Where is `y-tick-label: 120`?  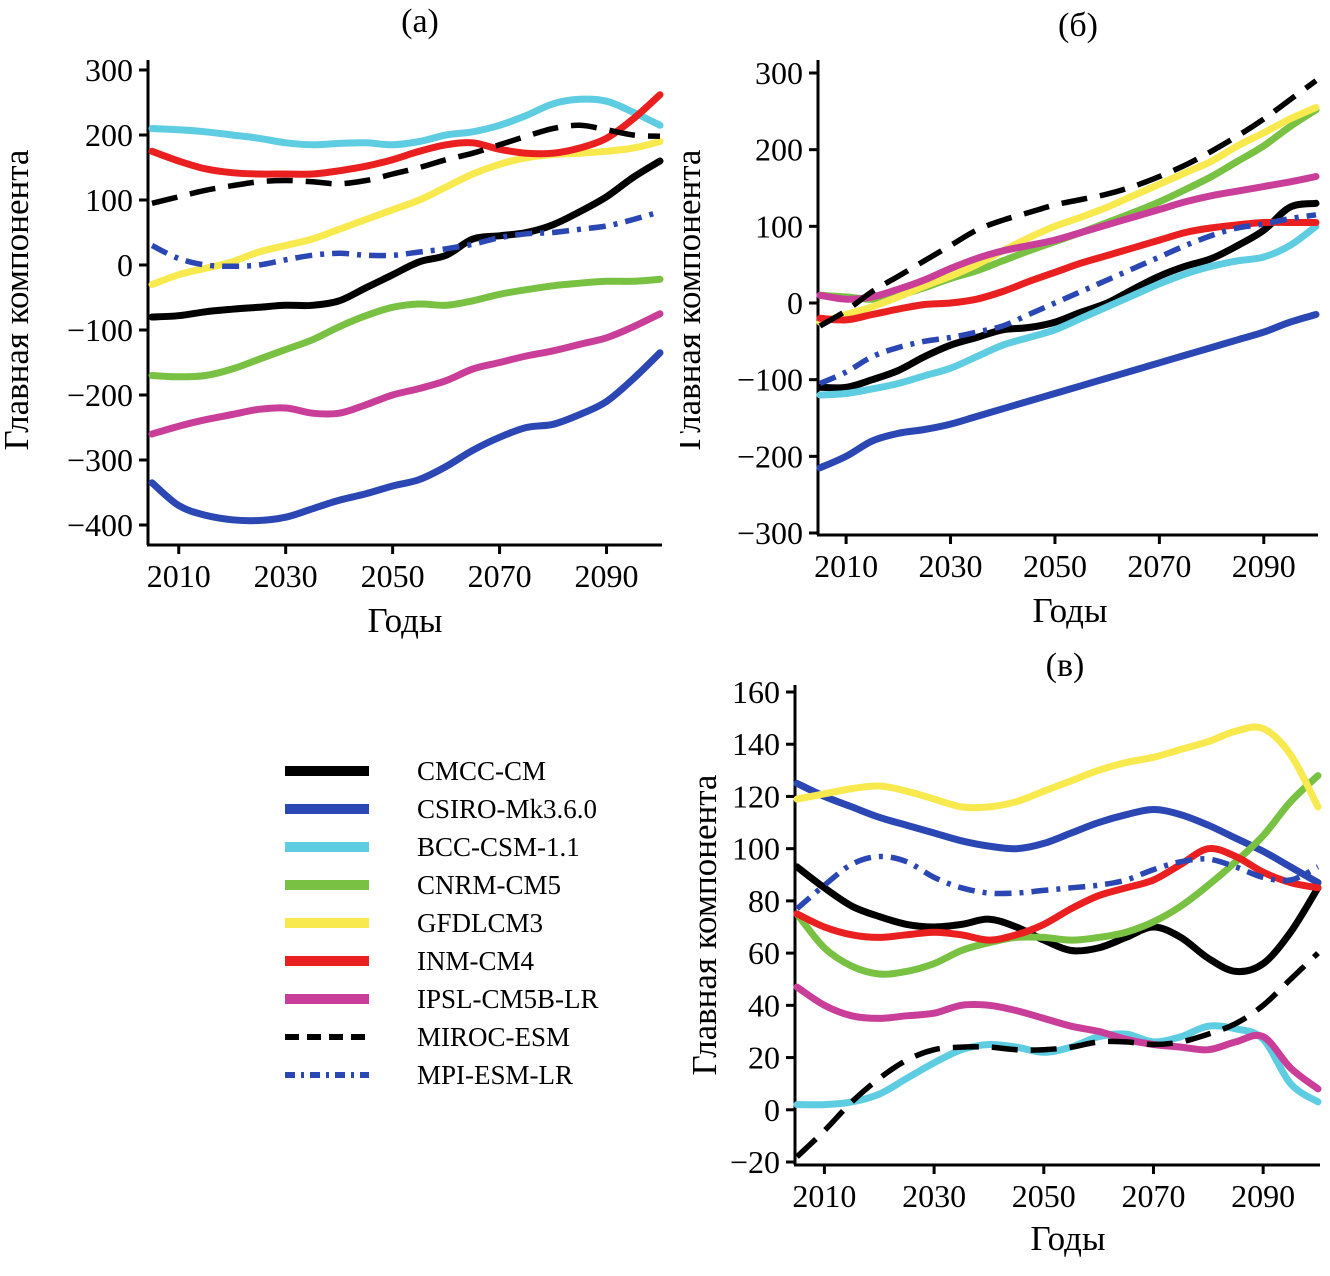
y-tick-label: 120 is located at coordinates (756, 796).